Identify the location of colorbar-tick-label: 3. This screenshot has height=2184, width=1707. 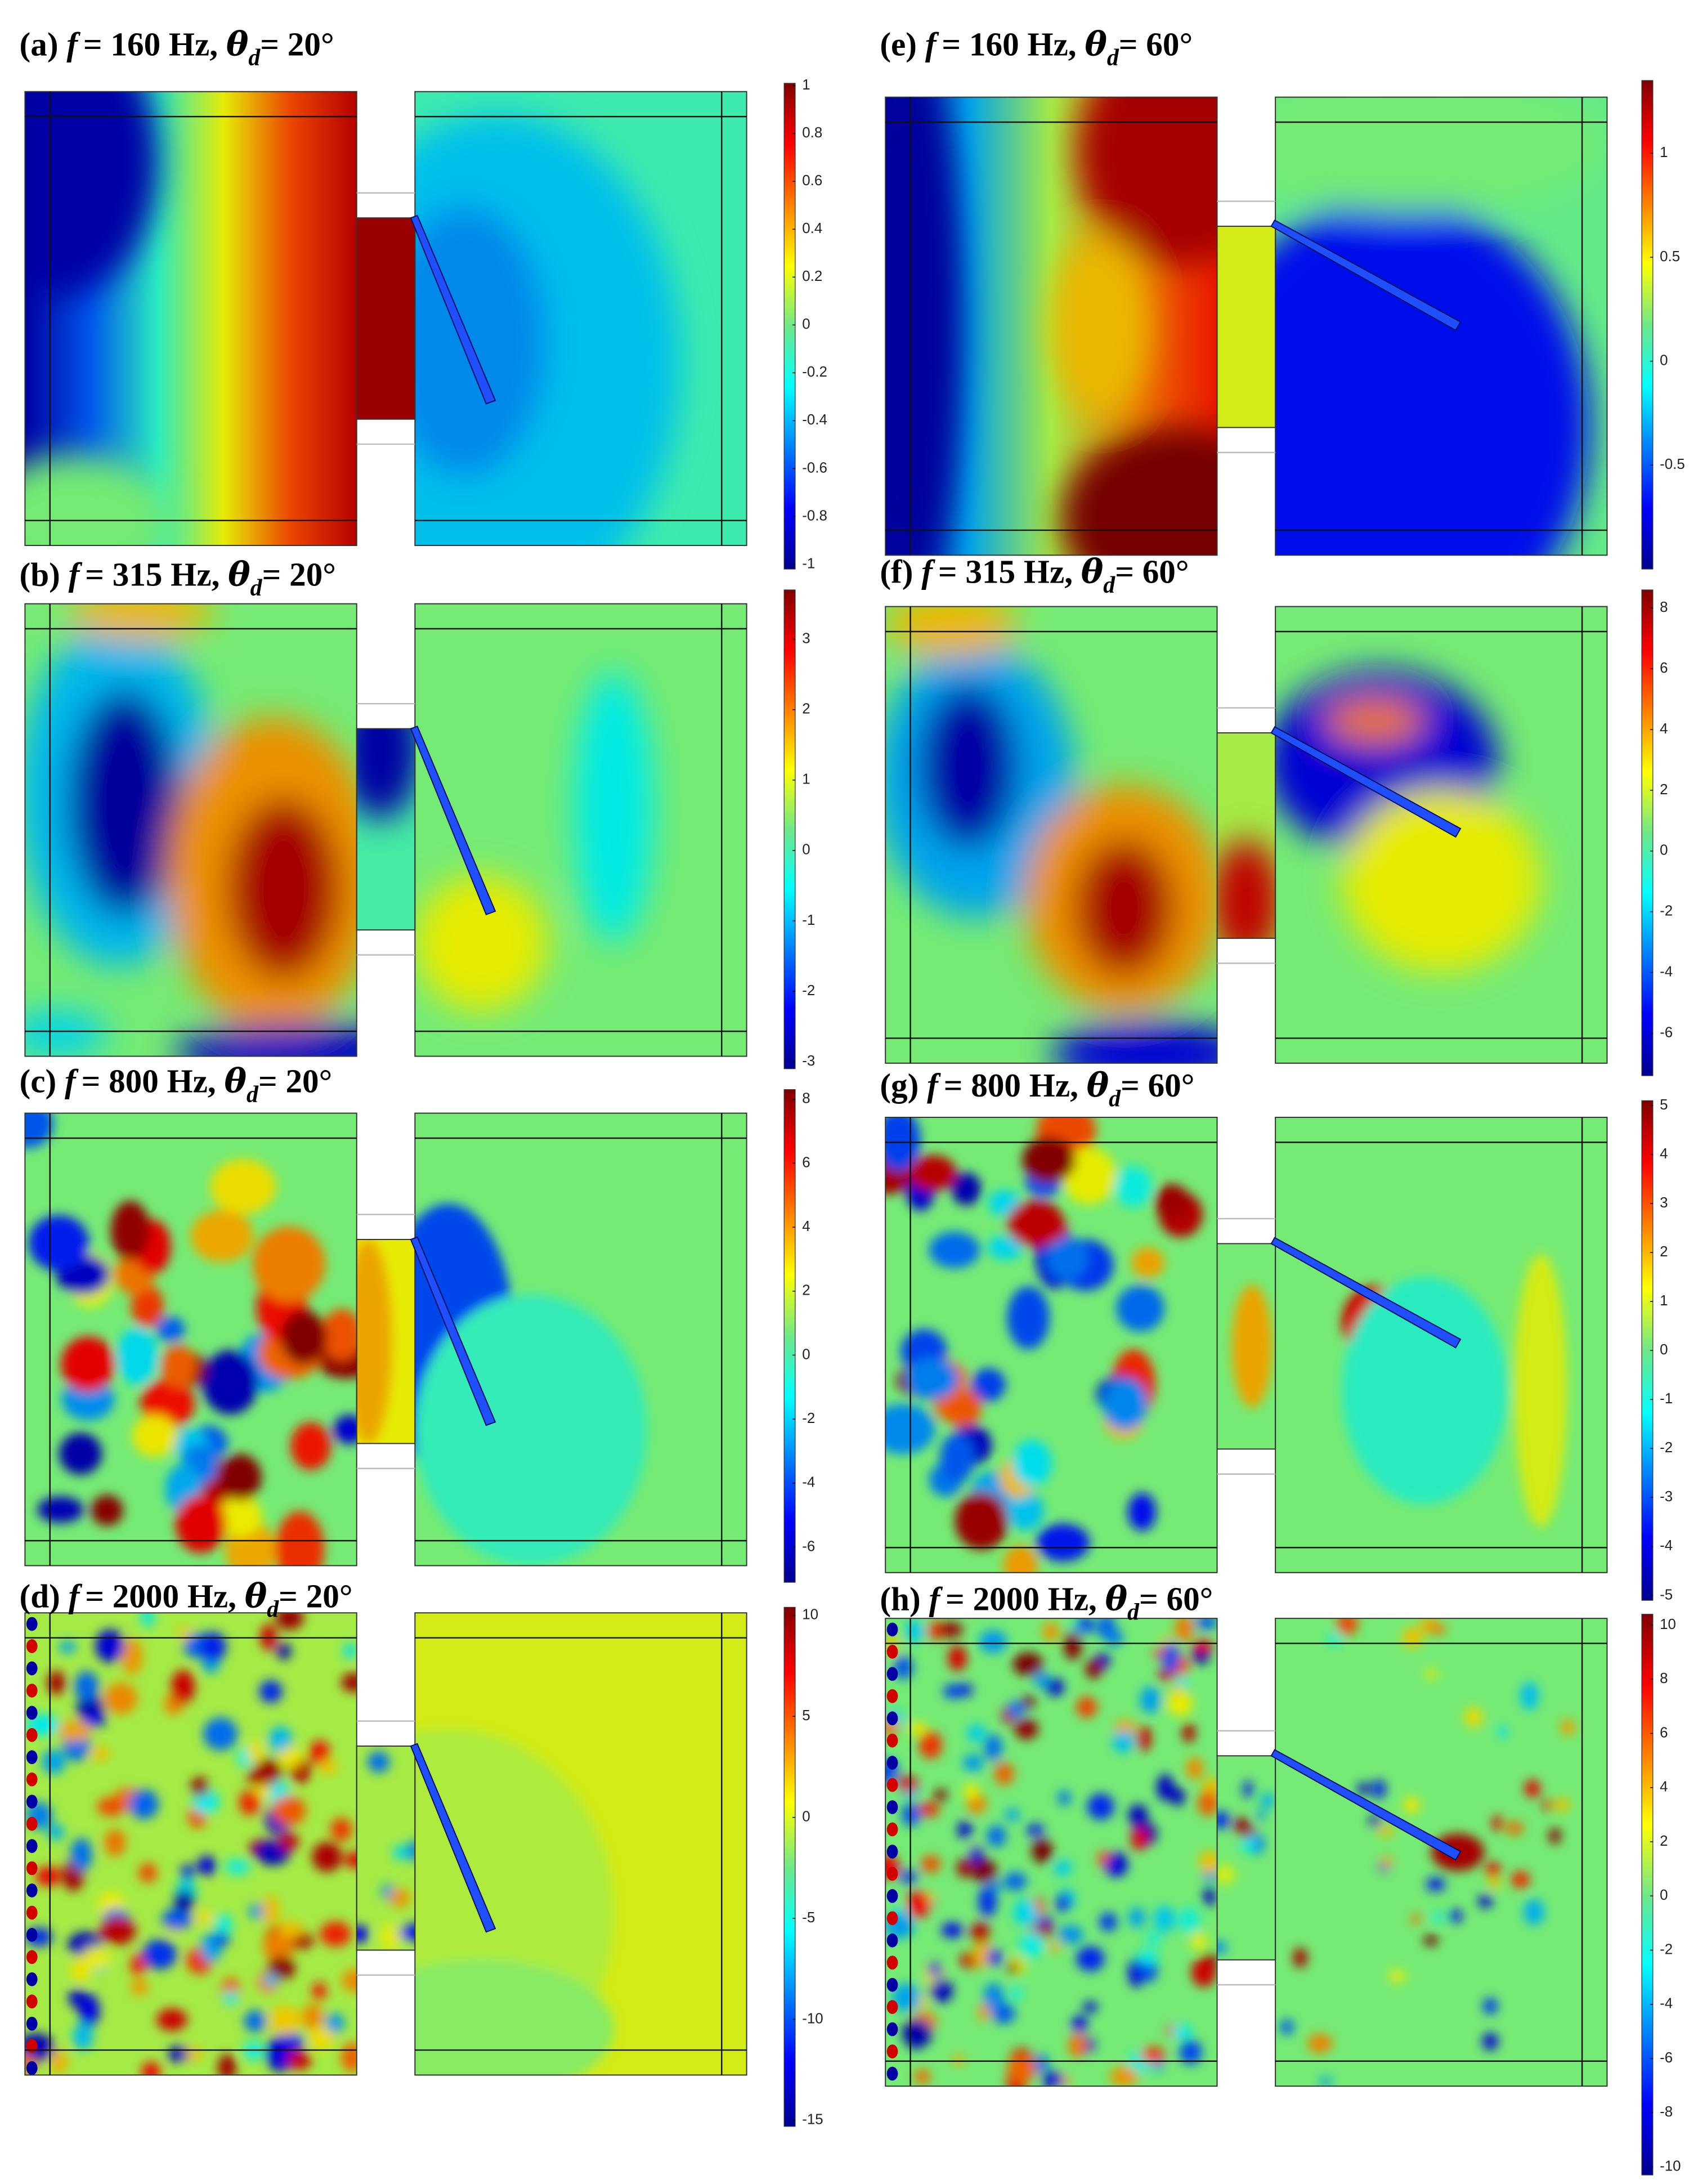
(1664, 1203).